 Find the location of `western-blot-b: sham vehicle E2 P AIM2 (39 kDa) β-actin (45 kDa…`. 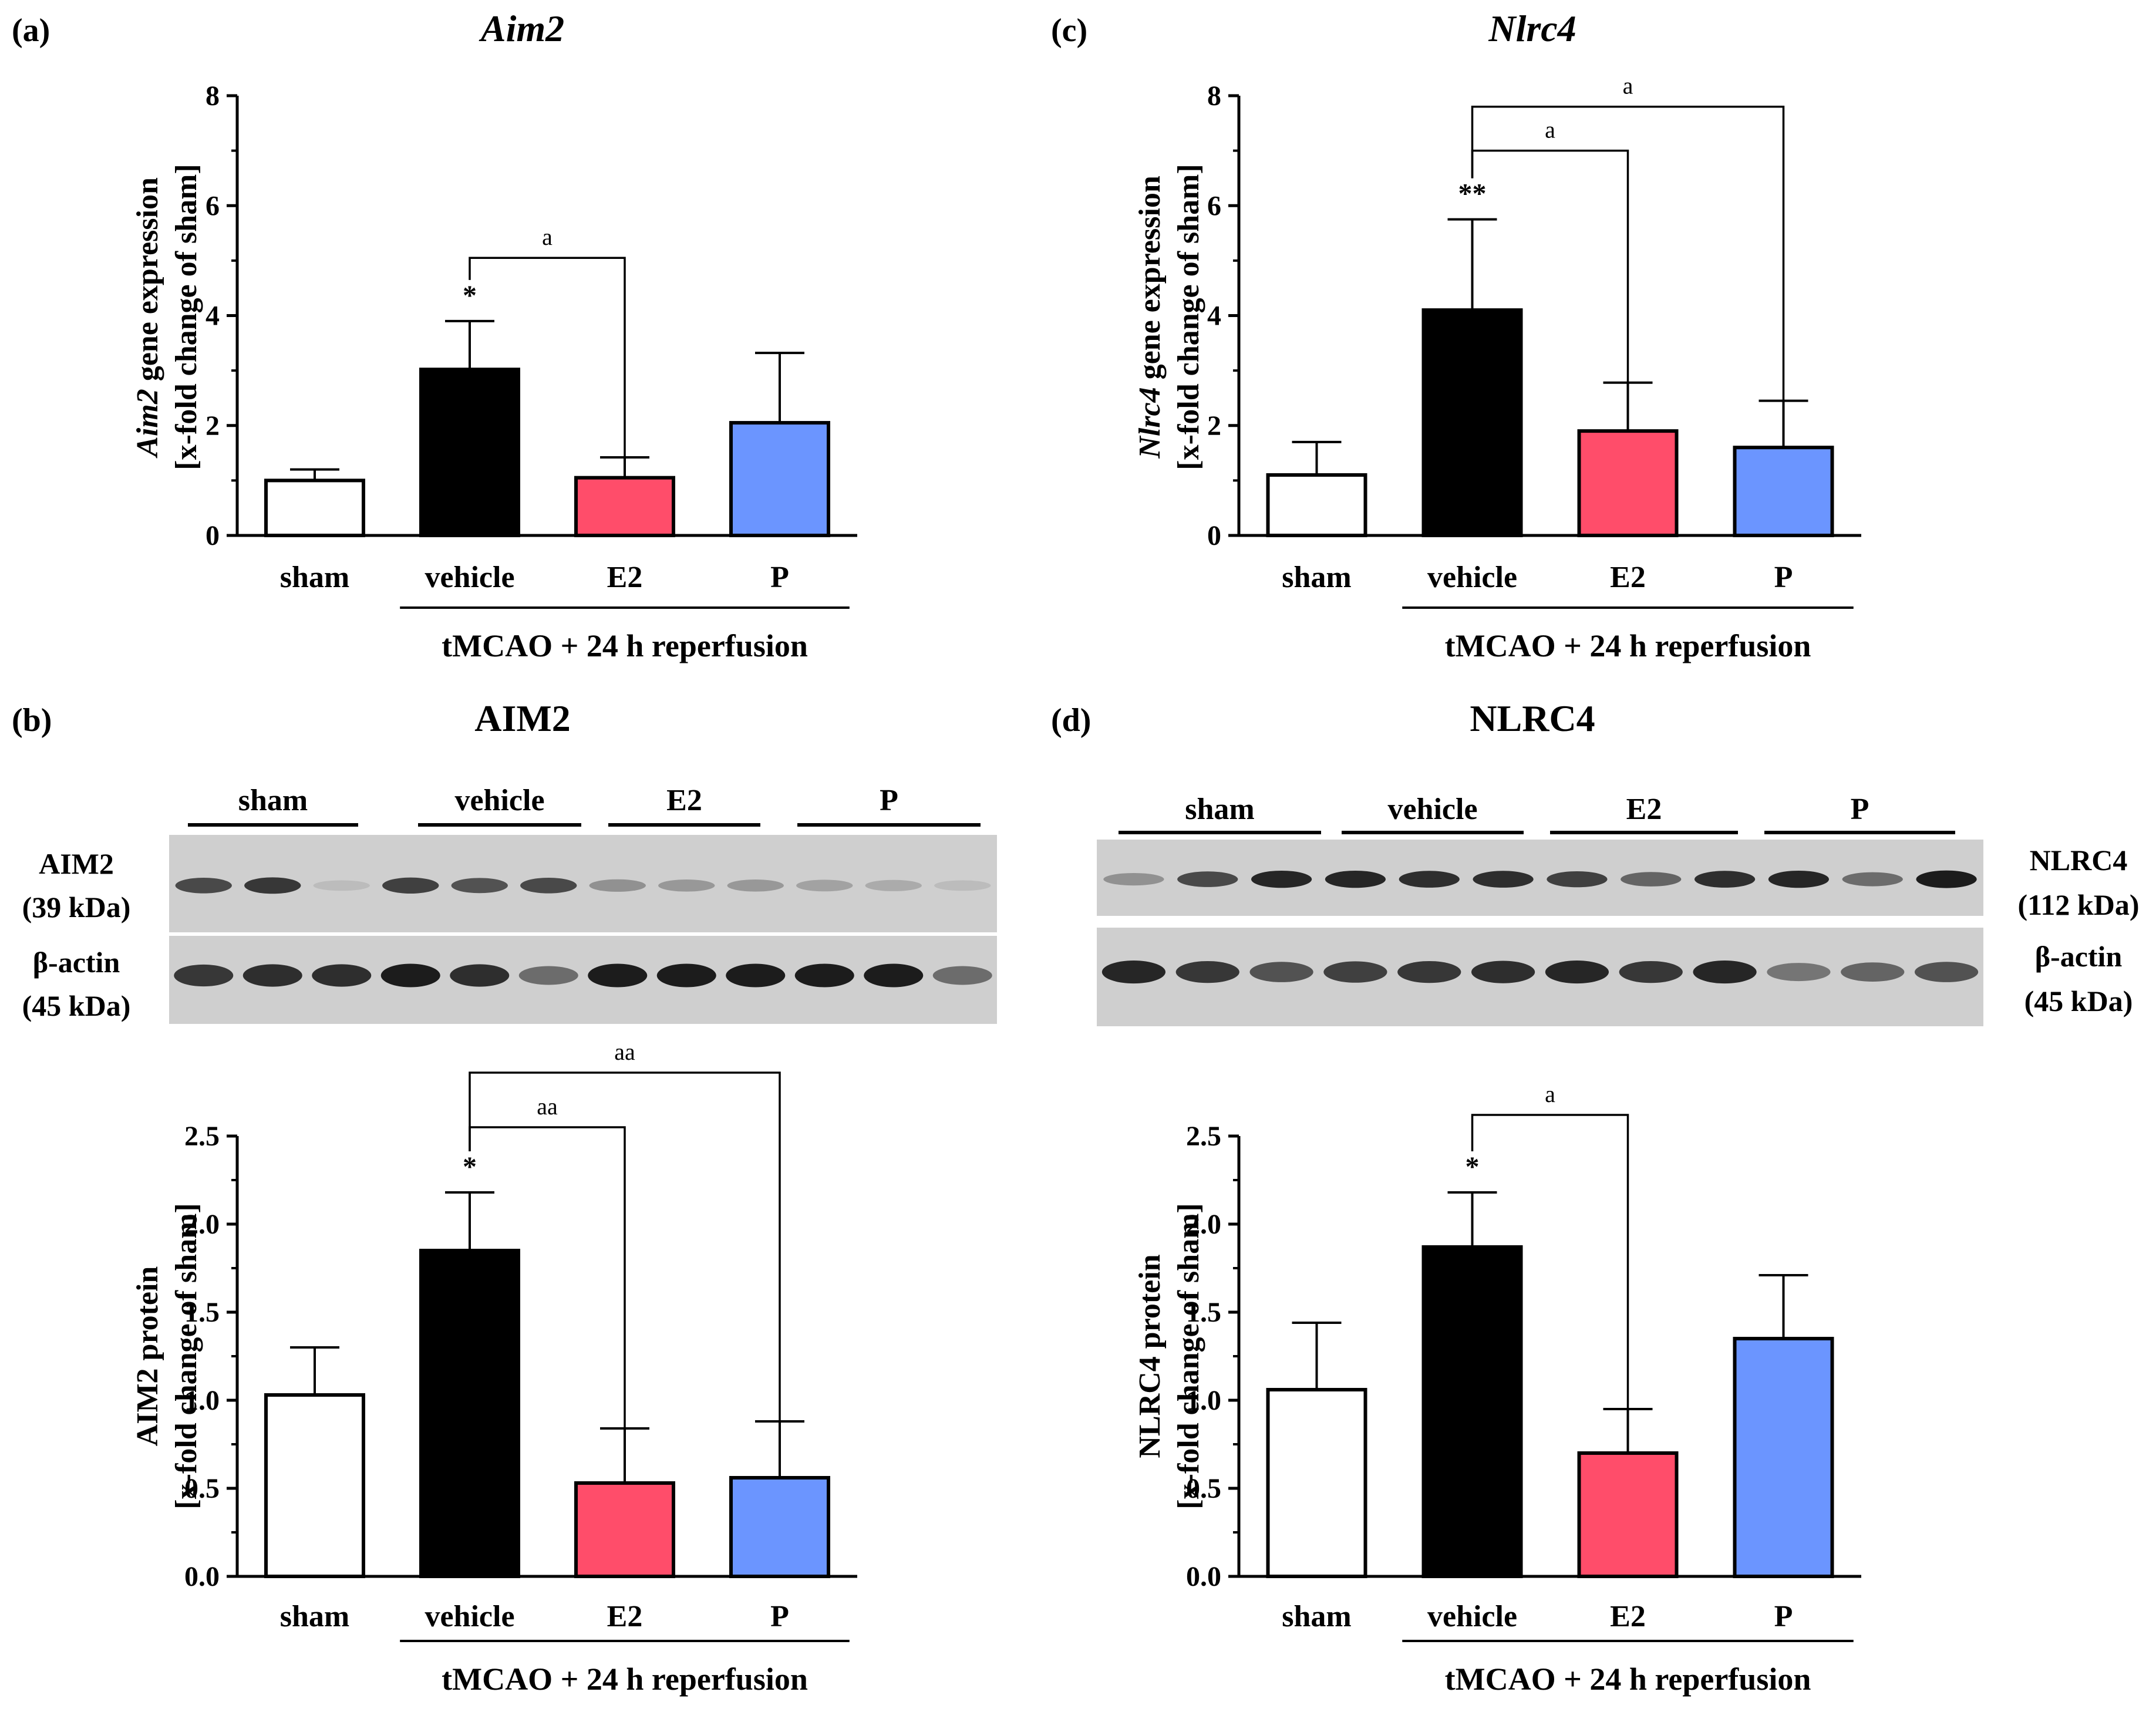

western-blot-b: sham vehicle E2 P AIM2 (39 kDa) β-actin (45 kDa… is located at coordinates (509, 904).